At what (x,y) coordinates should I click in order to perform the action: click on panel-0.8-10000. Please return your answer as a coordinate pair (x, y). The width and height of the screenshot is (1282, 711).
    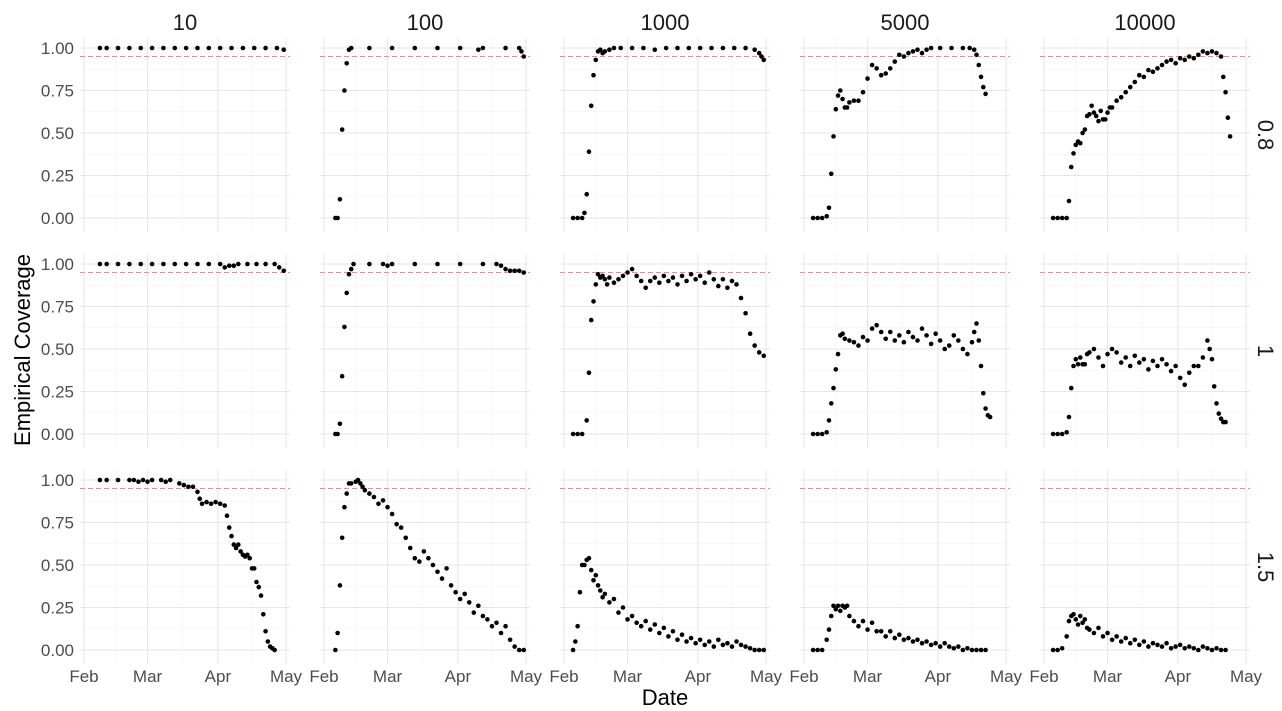
    Looking at the image, I should click on (1145, 135).